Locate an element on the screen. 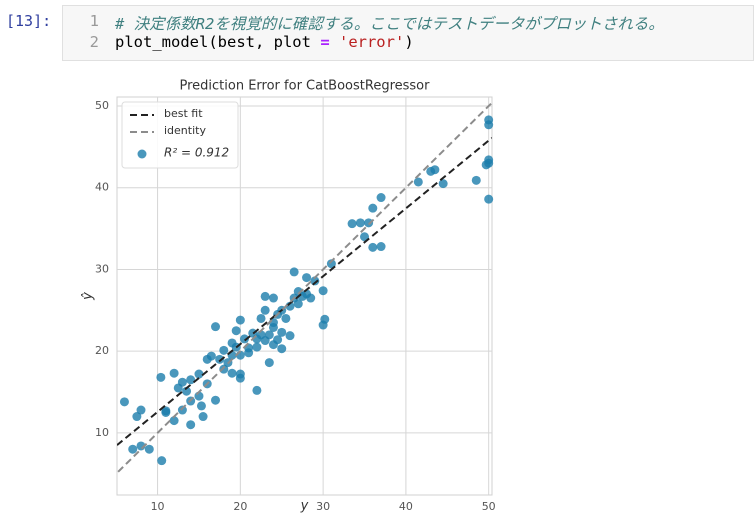 Image resolution: width=754 pixels, height=526 pixels. code-token: = is located at coordinates (329, 42).